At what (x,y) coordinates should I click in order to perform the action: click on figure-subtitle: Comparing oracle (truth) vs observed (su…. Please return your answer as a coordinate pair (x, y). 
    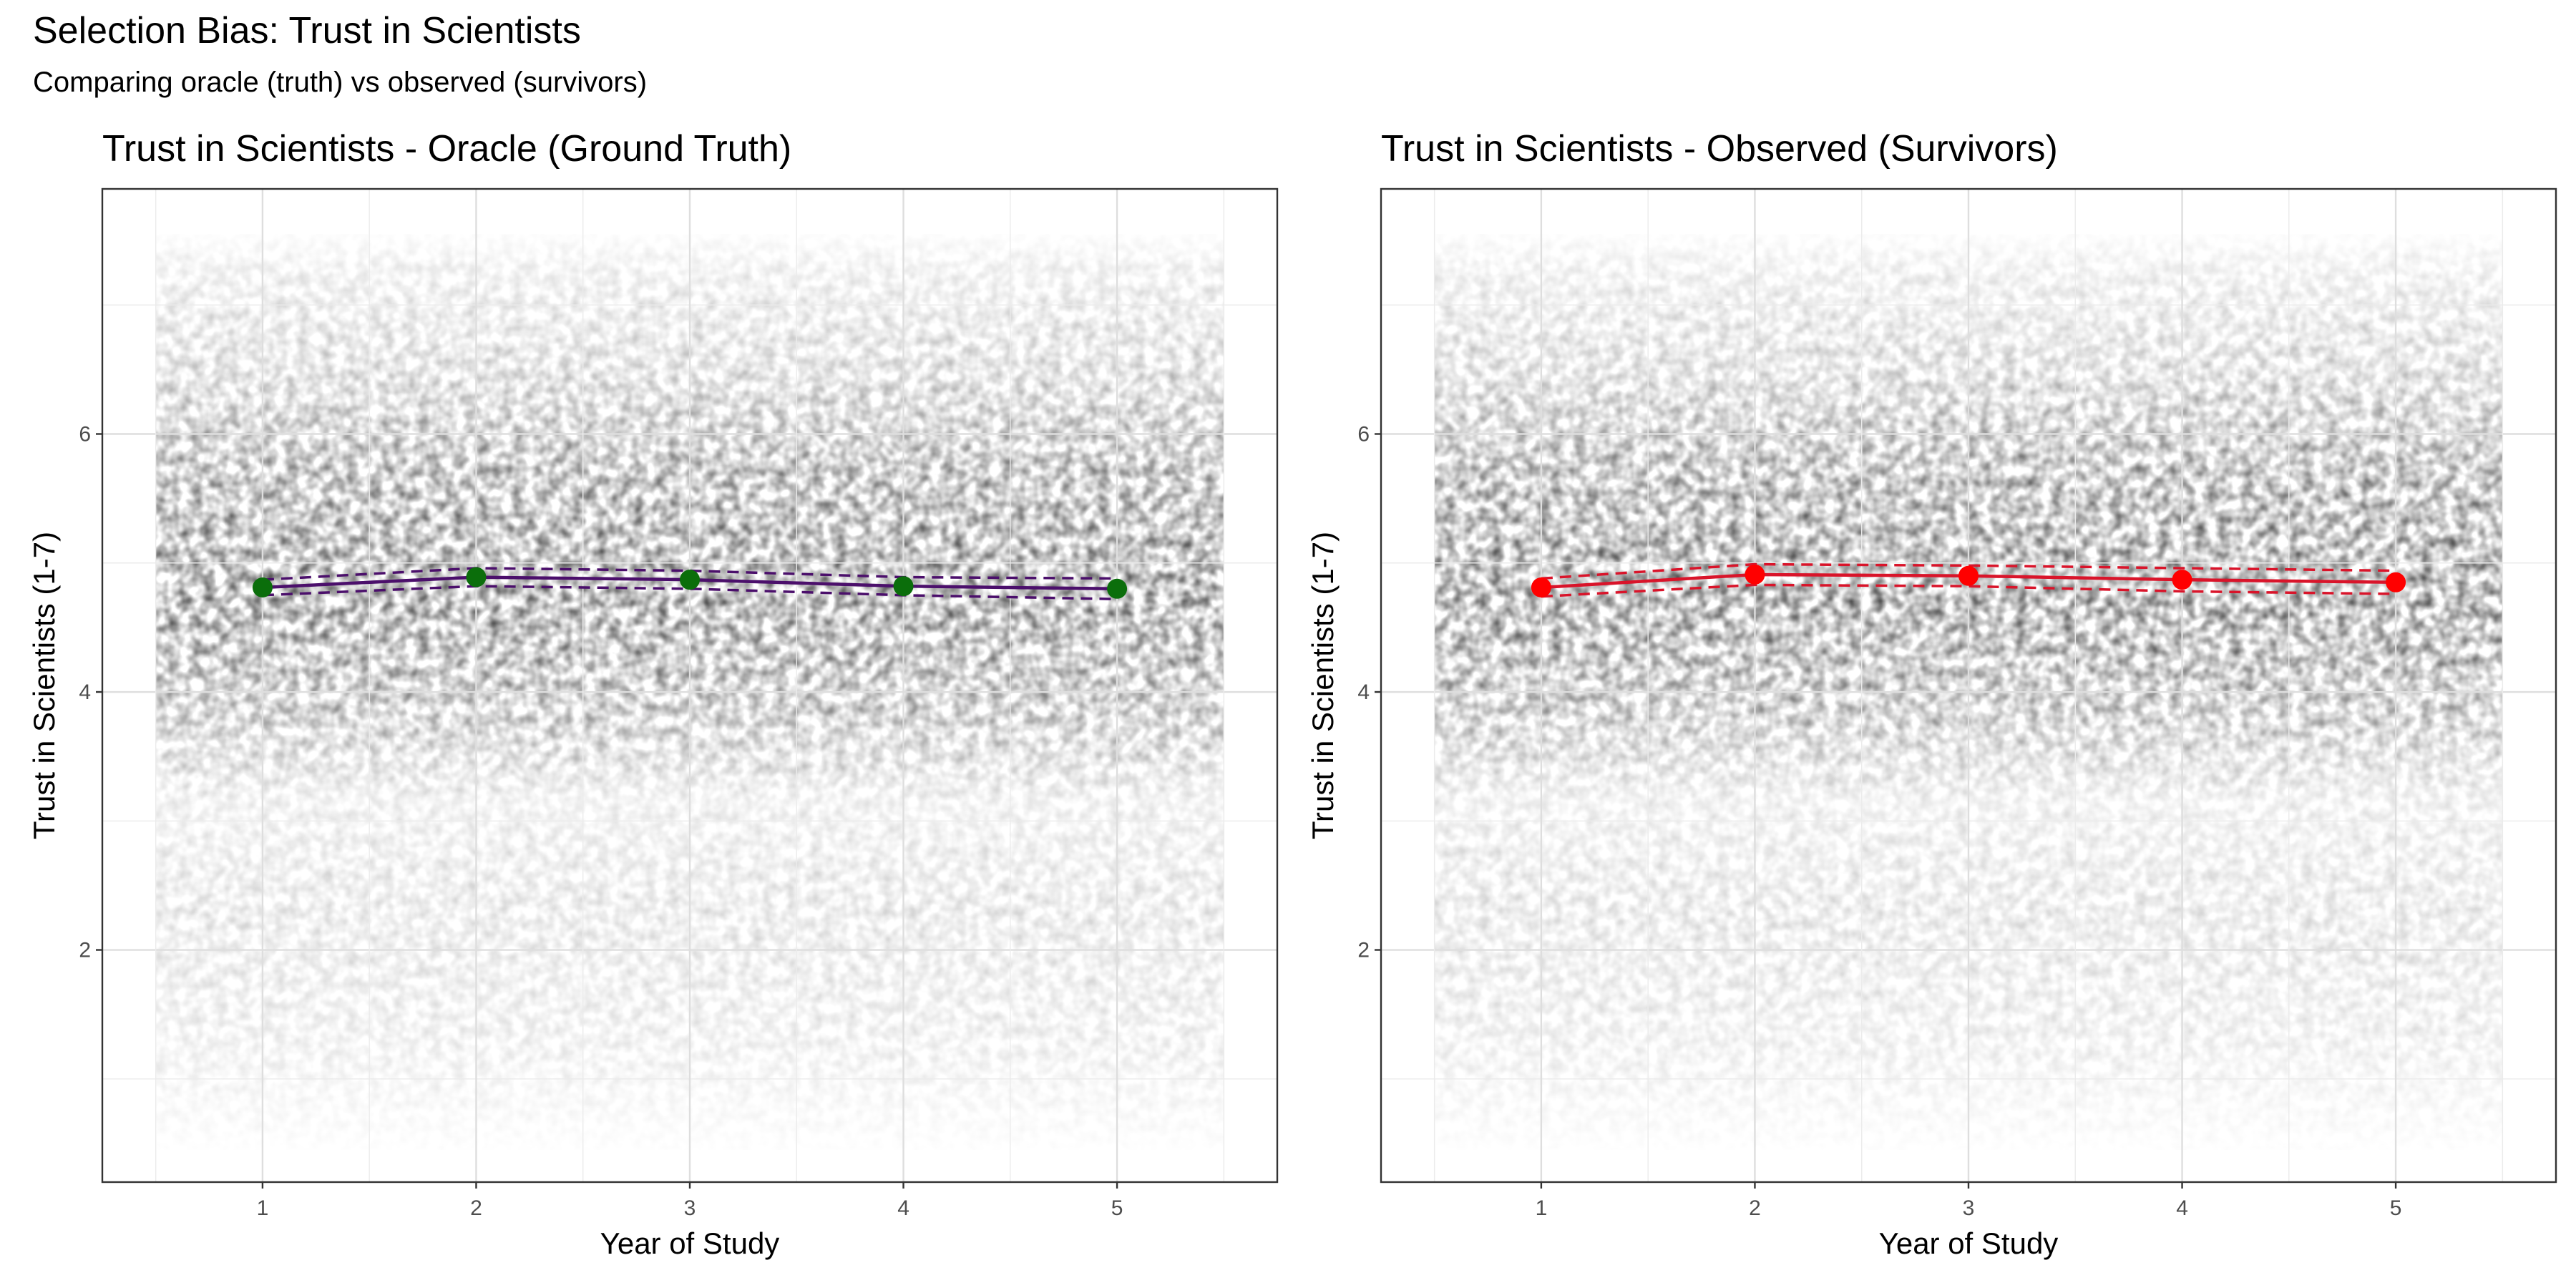
    Looking at the image, I should click on (340, 82).